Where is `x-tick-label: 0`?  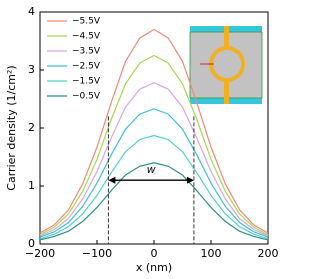 x-tick-label: 0 is located at coordinates (154, 253).